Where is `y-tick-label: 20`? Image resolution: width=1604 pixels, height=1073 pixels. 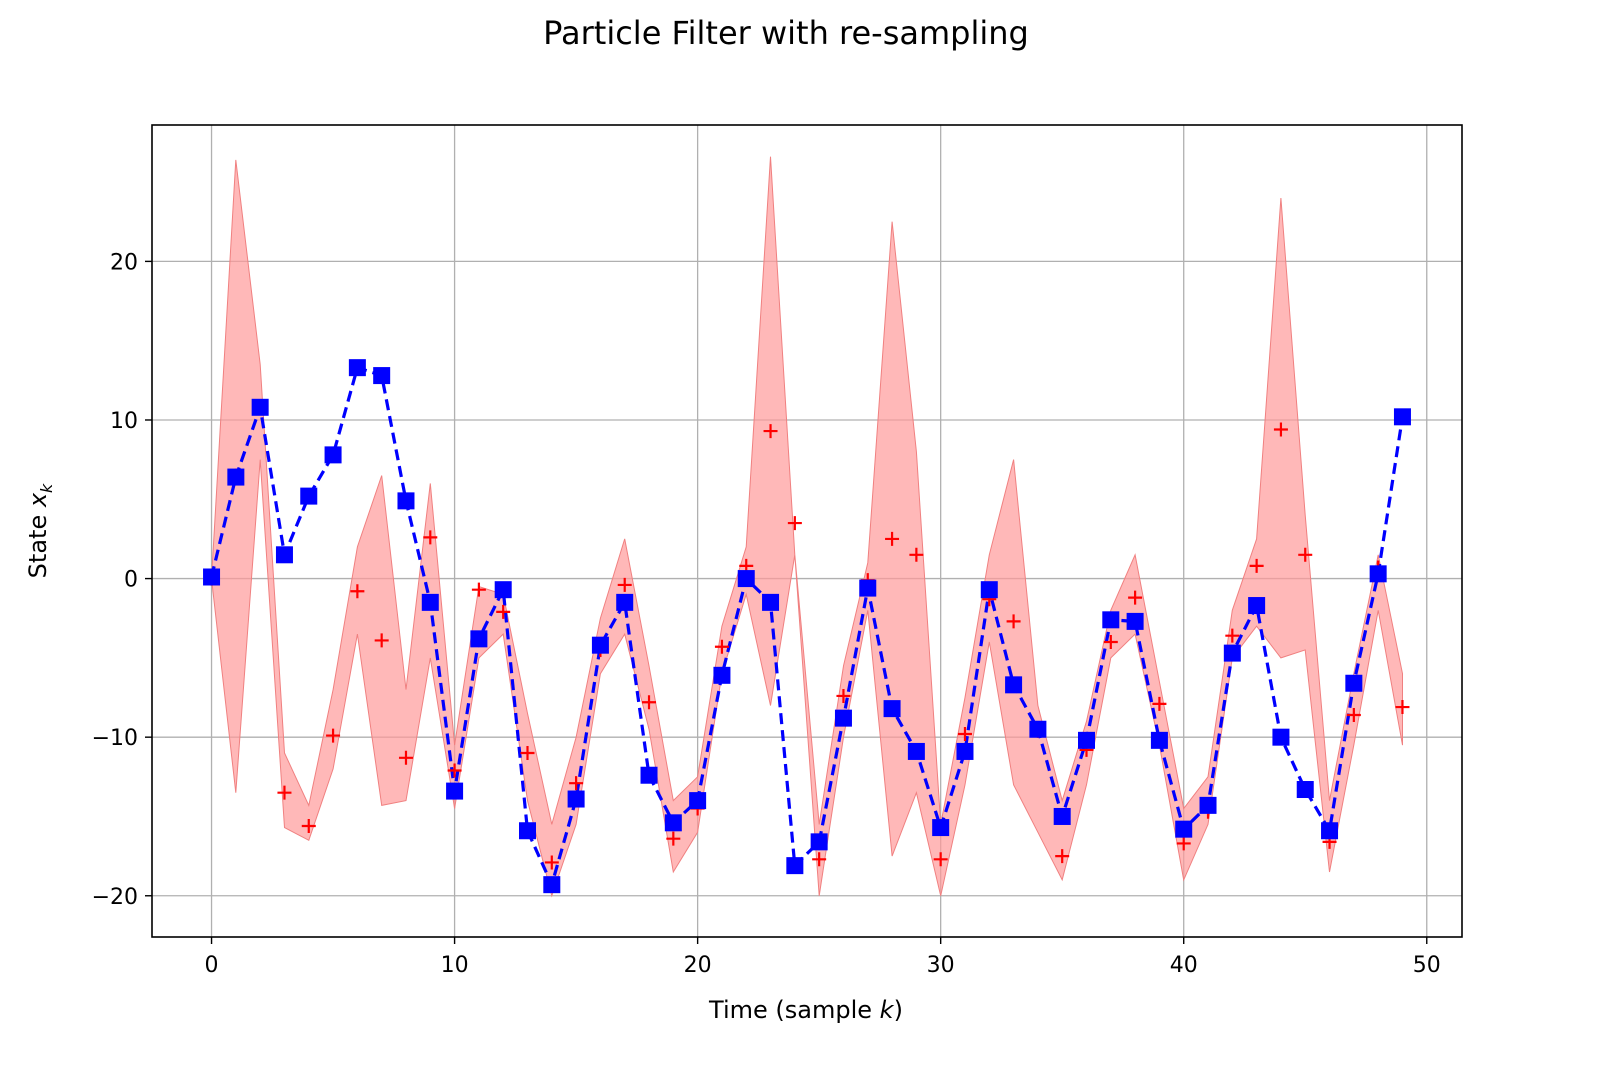 y-tick-label: 20 is located at coordinates (124, 262).